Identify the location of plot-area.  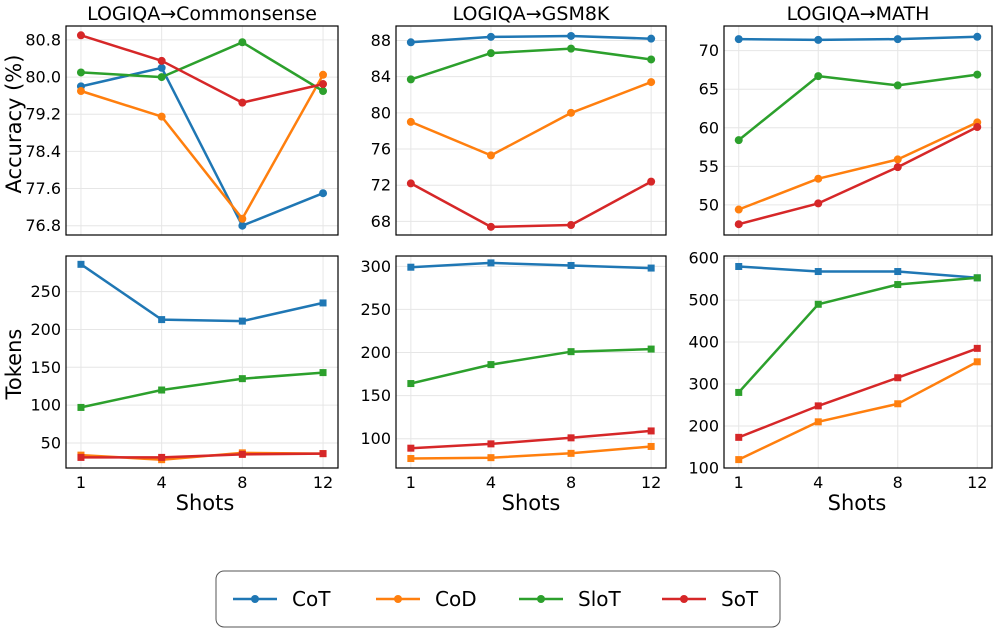
(202, 362).